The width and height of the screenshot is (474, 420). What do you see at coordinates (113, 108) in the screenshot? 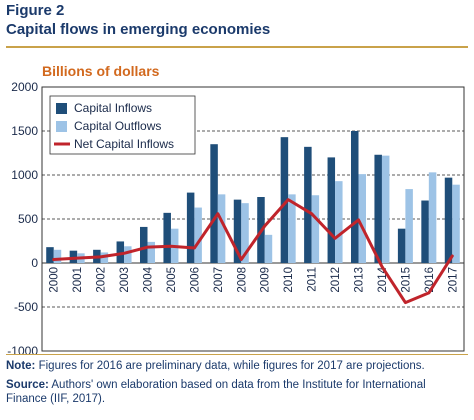
I see `legend-label: Capital Inflows` at bounding box center [113, 108].